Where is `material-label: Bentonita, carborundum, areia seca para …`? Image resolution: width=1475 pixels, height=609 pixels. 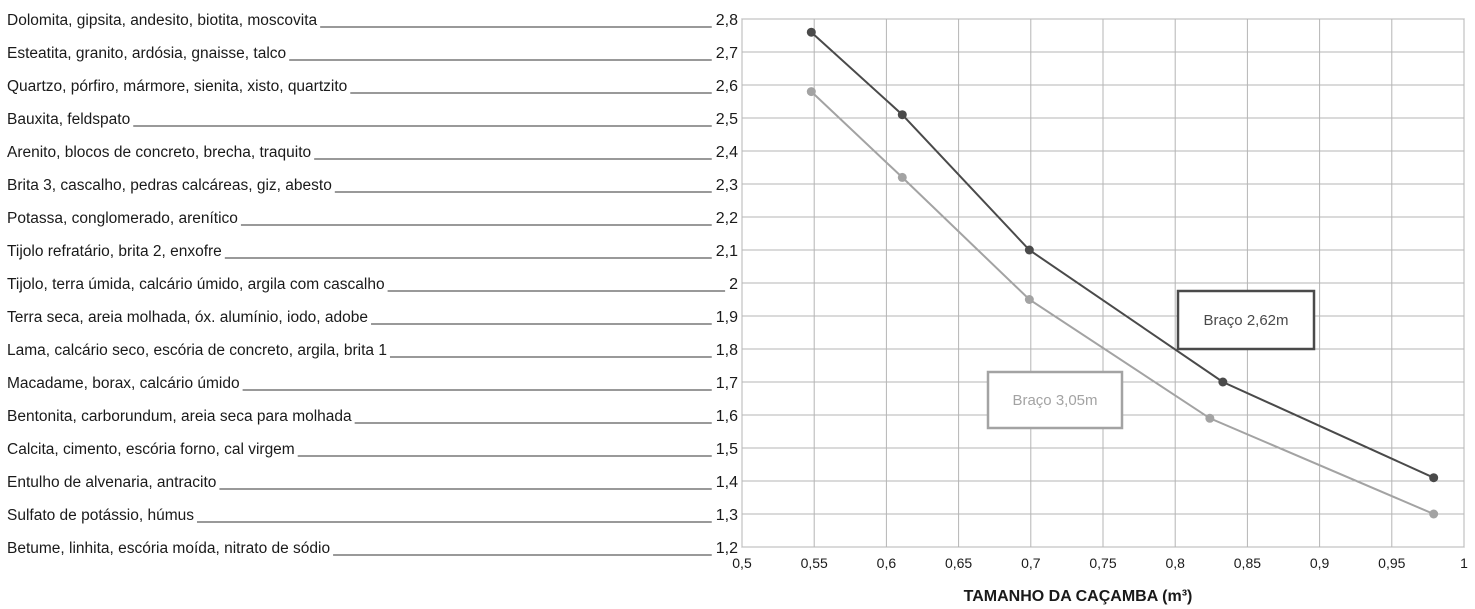
material-label: Bentonita, carborundum, areia seca para … is located at coordinates (179, 416).